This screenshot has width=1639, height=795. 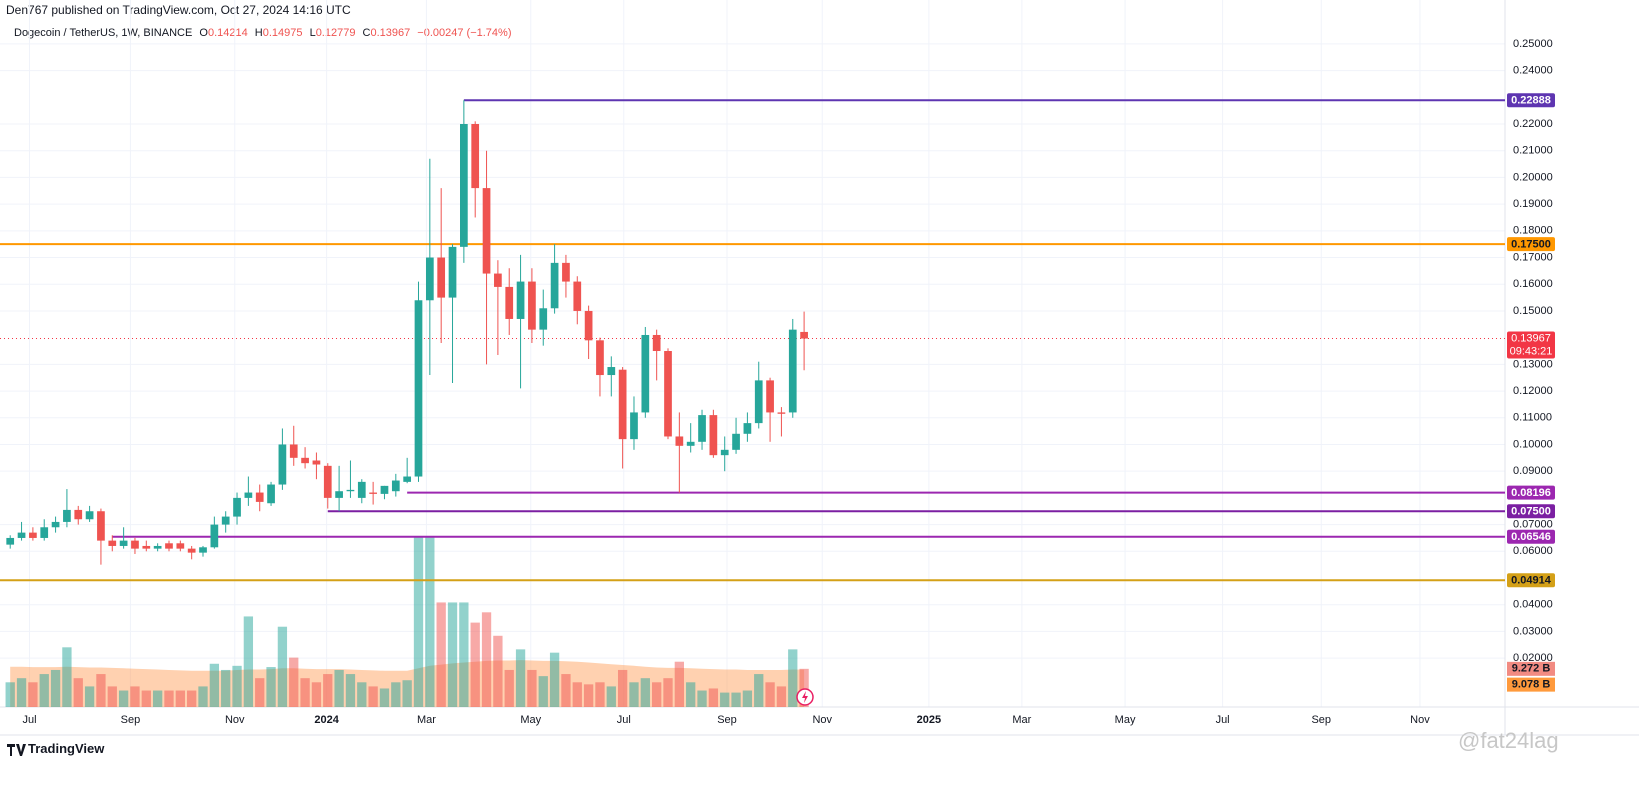 I want to click on level-label: 0.17500, so click(x=1531, y=245).